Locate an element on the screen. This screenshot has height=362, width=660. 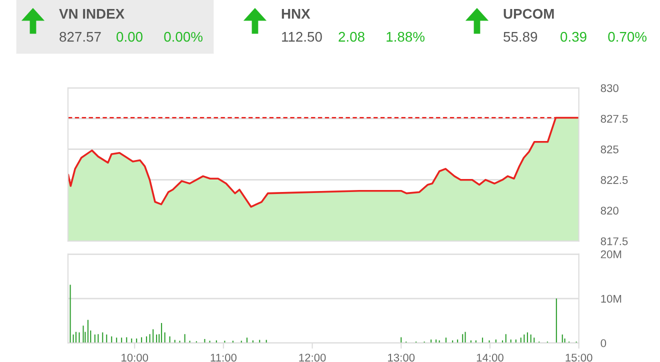
y-tick-label: 827.5 is located at coordinates (614, 118).